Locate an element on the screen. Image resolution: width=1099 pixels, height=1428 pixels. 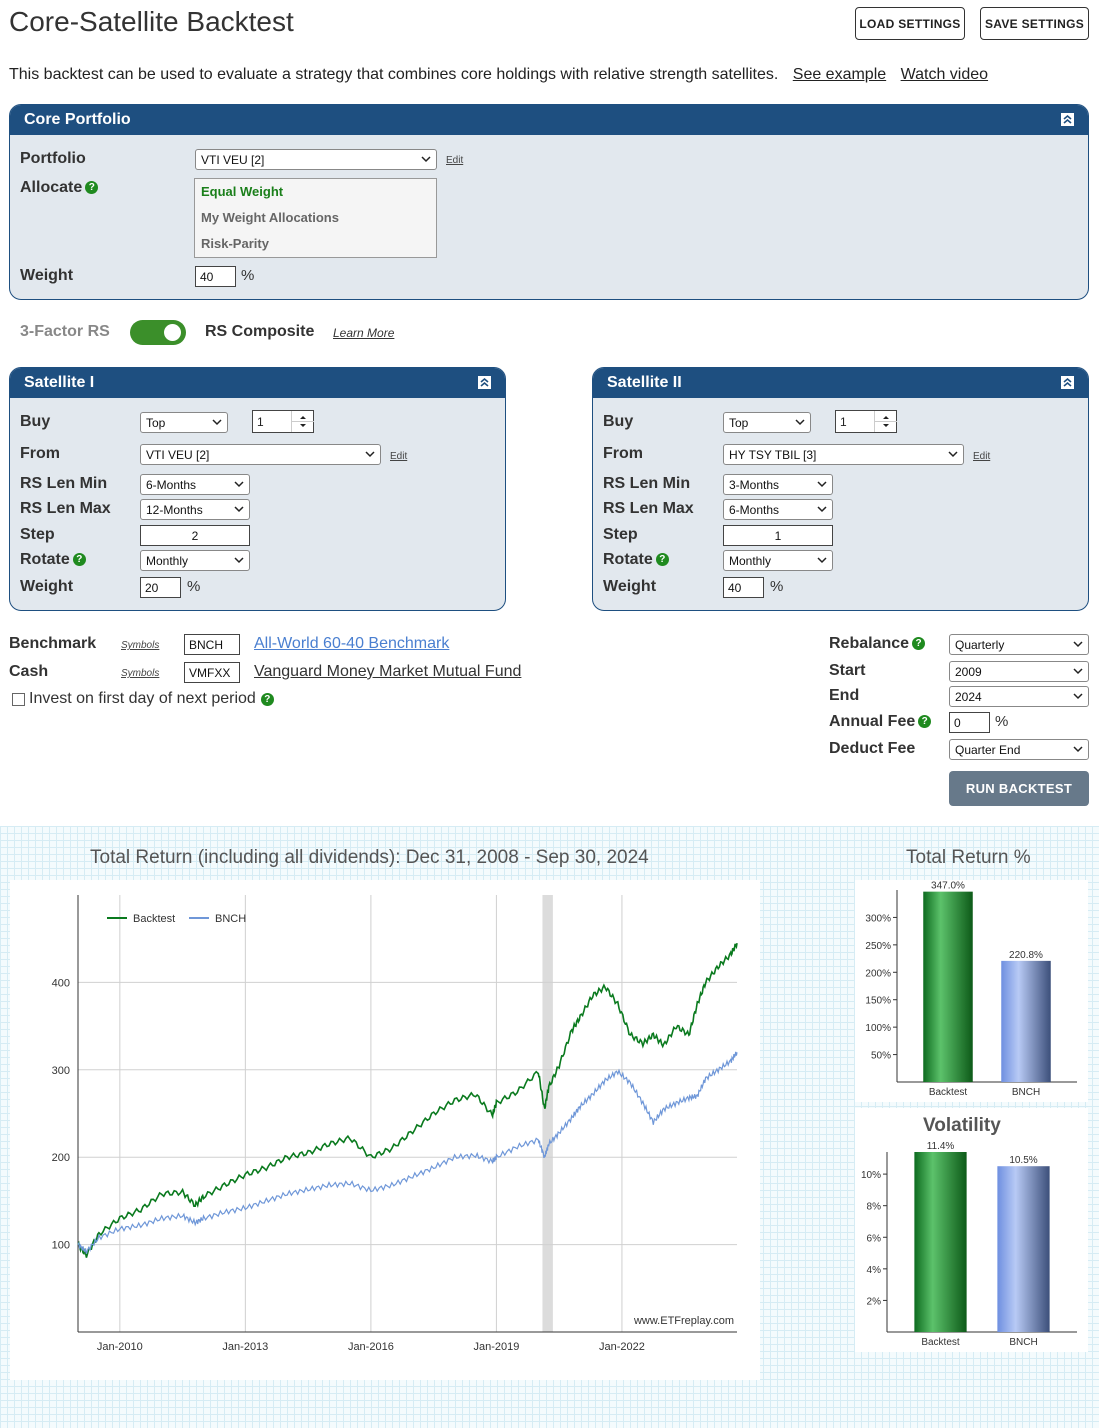
rs-len-min-select: 3-Months is located at coordinates (778, 484).